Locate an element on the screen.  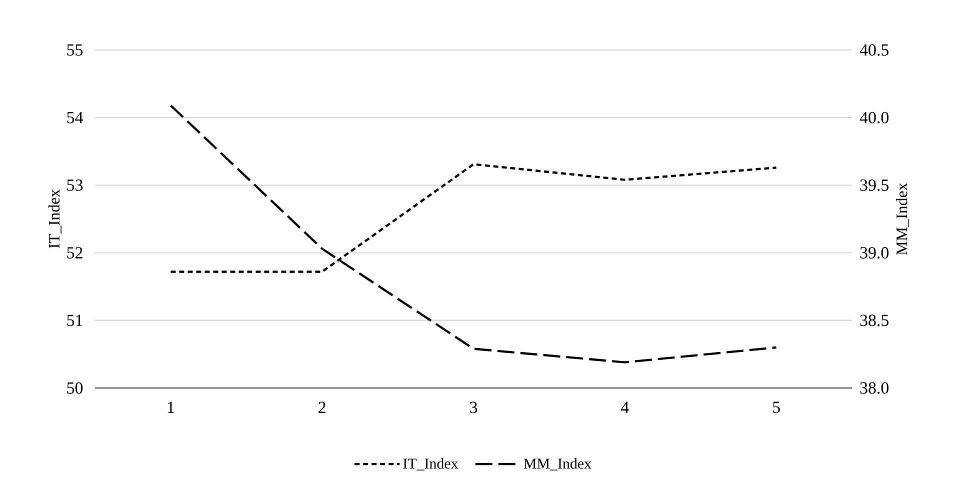
legend-label: IT_Index is located at coordinates (430, 464).